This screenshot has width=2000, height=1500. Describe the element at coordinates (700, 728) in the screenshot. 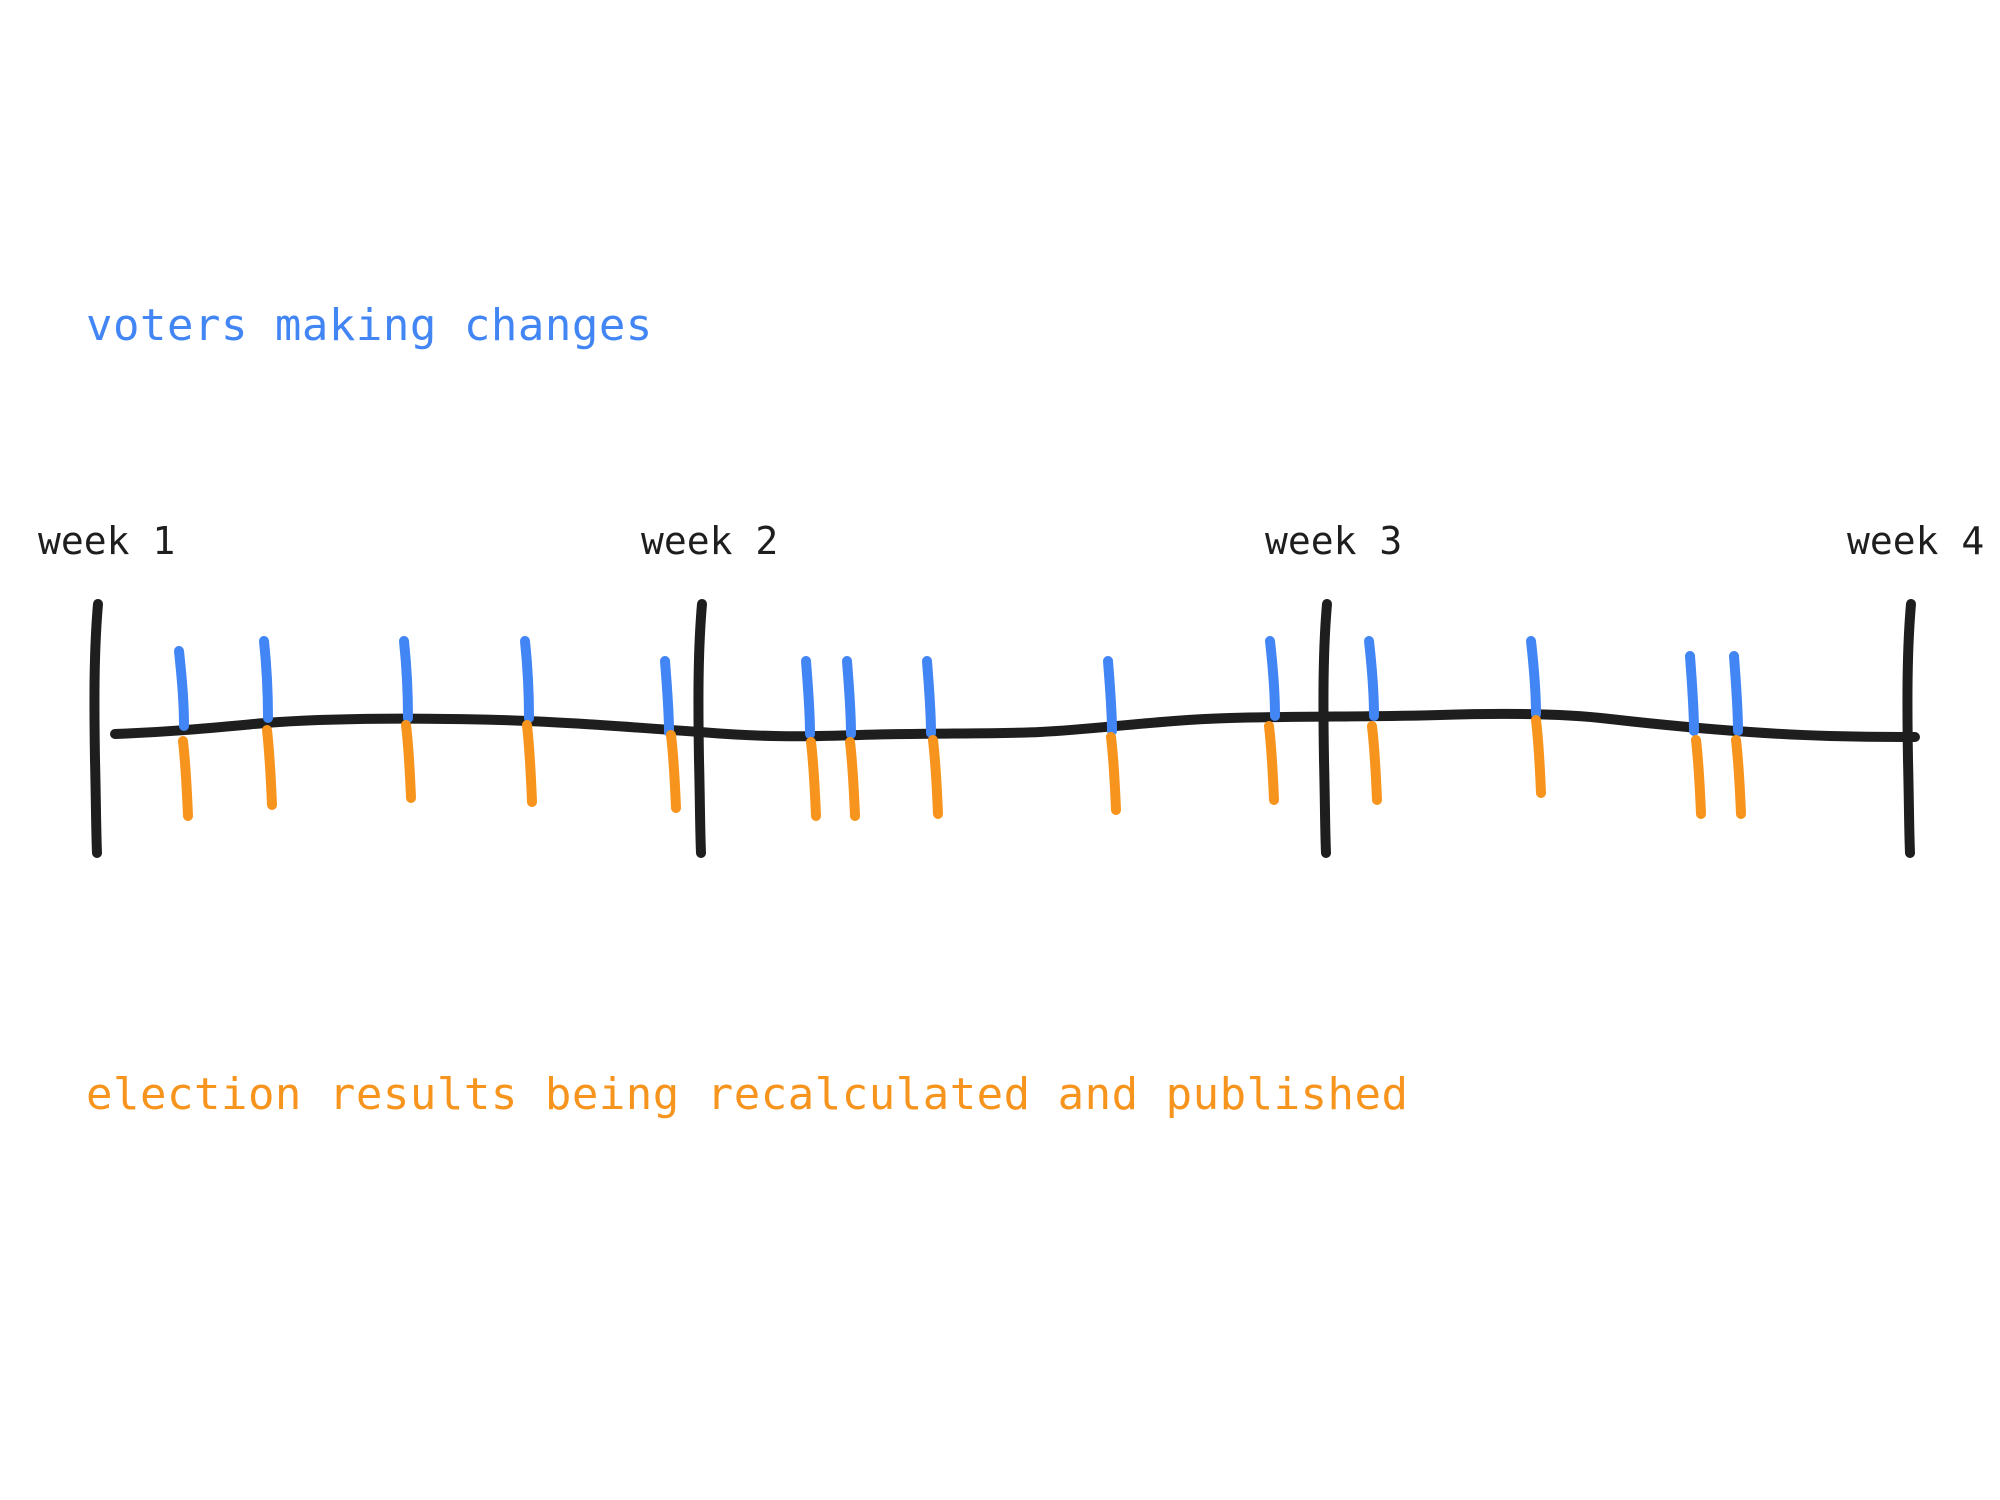

I see `week-2-marker` at that location.